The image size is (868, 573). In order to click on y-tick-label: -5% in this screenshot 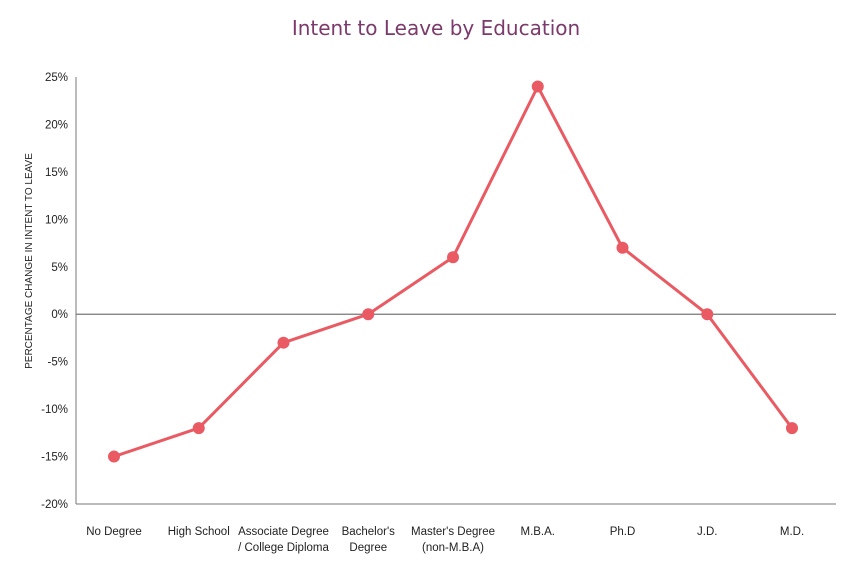, I will do `click(58, 363)`.